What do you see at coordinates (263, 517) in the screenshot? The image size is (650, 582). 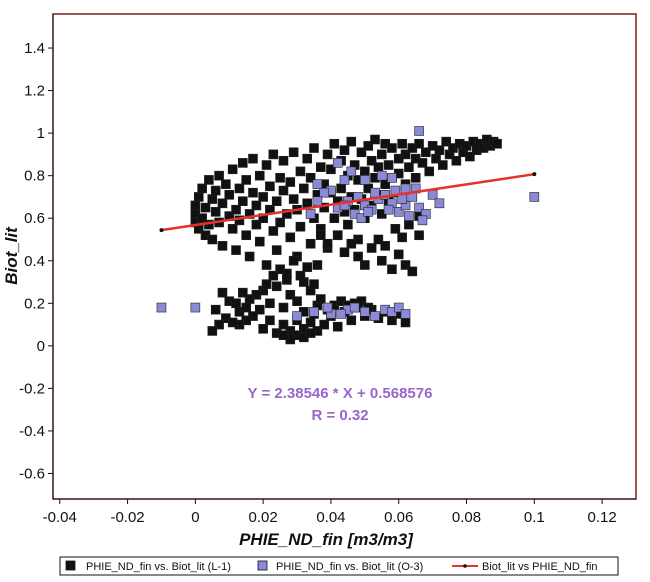 I see `x-tick-label: 0.02` at bounding box center [263, 517].